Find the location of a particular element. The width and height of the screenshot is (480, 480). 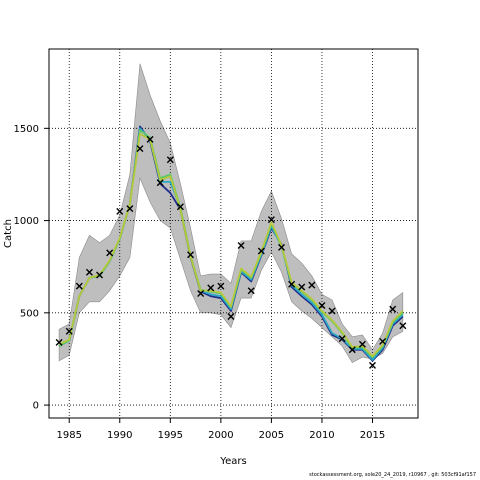

x-tick-label: 1995 is located at coordinates (170, 435).